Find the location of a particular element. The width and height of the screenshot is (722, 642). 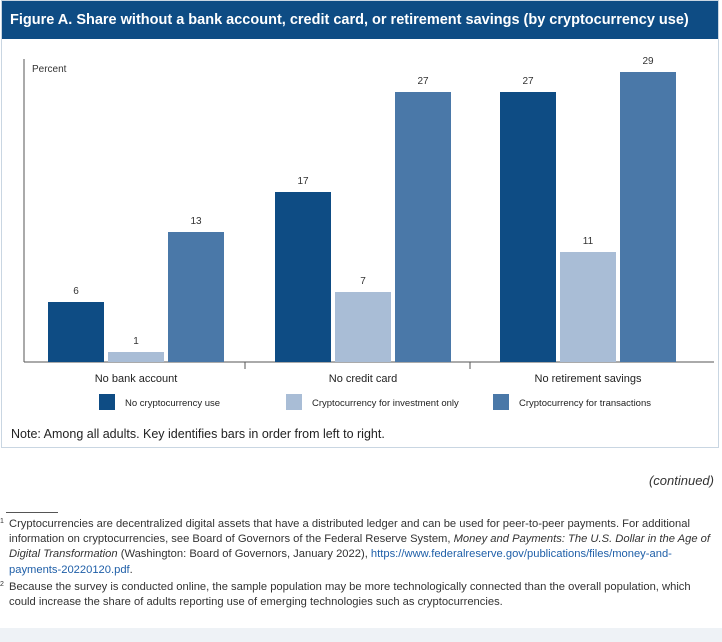

bar-data-label: 1 is located at coordinates (136, 341).